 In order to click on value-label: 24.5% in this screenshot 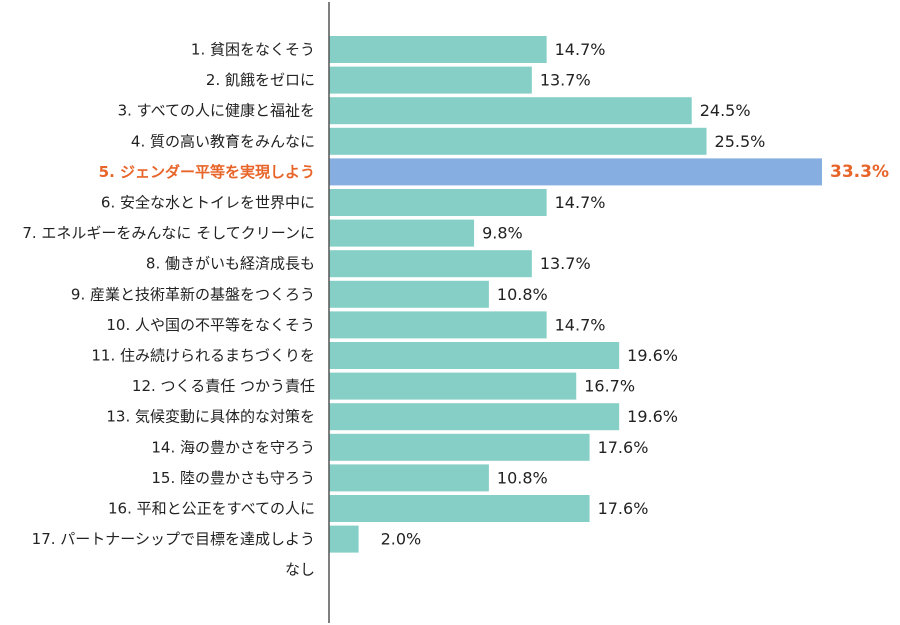, I will do `click(725, 110)`.